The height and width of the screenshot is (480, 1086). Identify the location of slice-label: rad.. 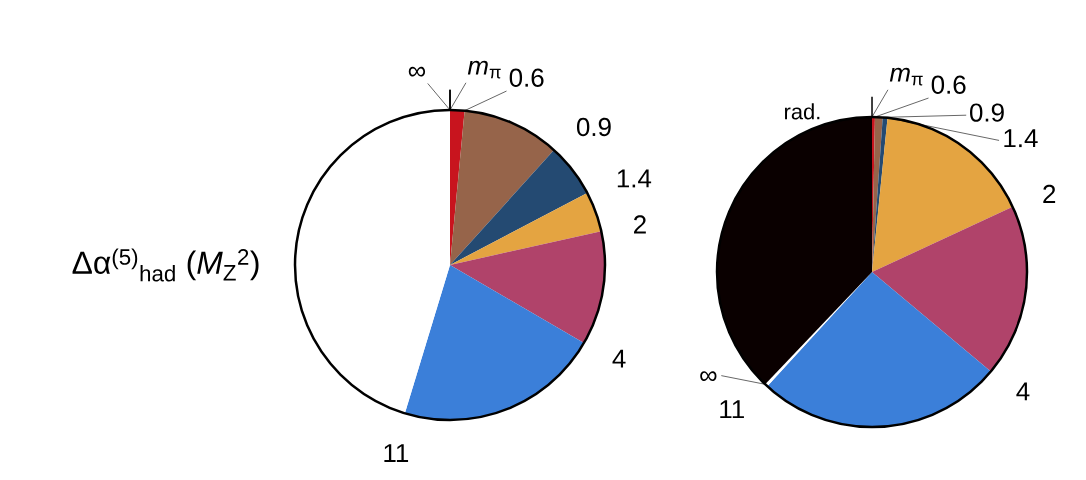
(802, 111).